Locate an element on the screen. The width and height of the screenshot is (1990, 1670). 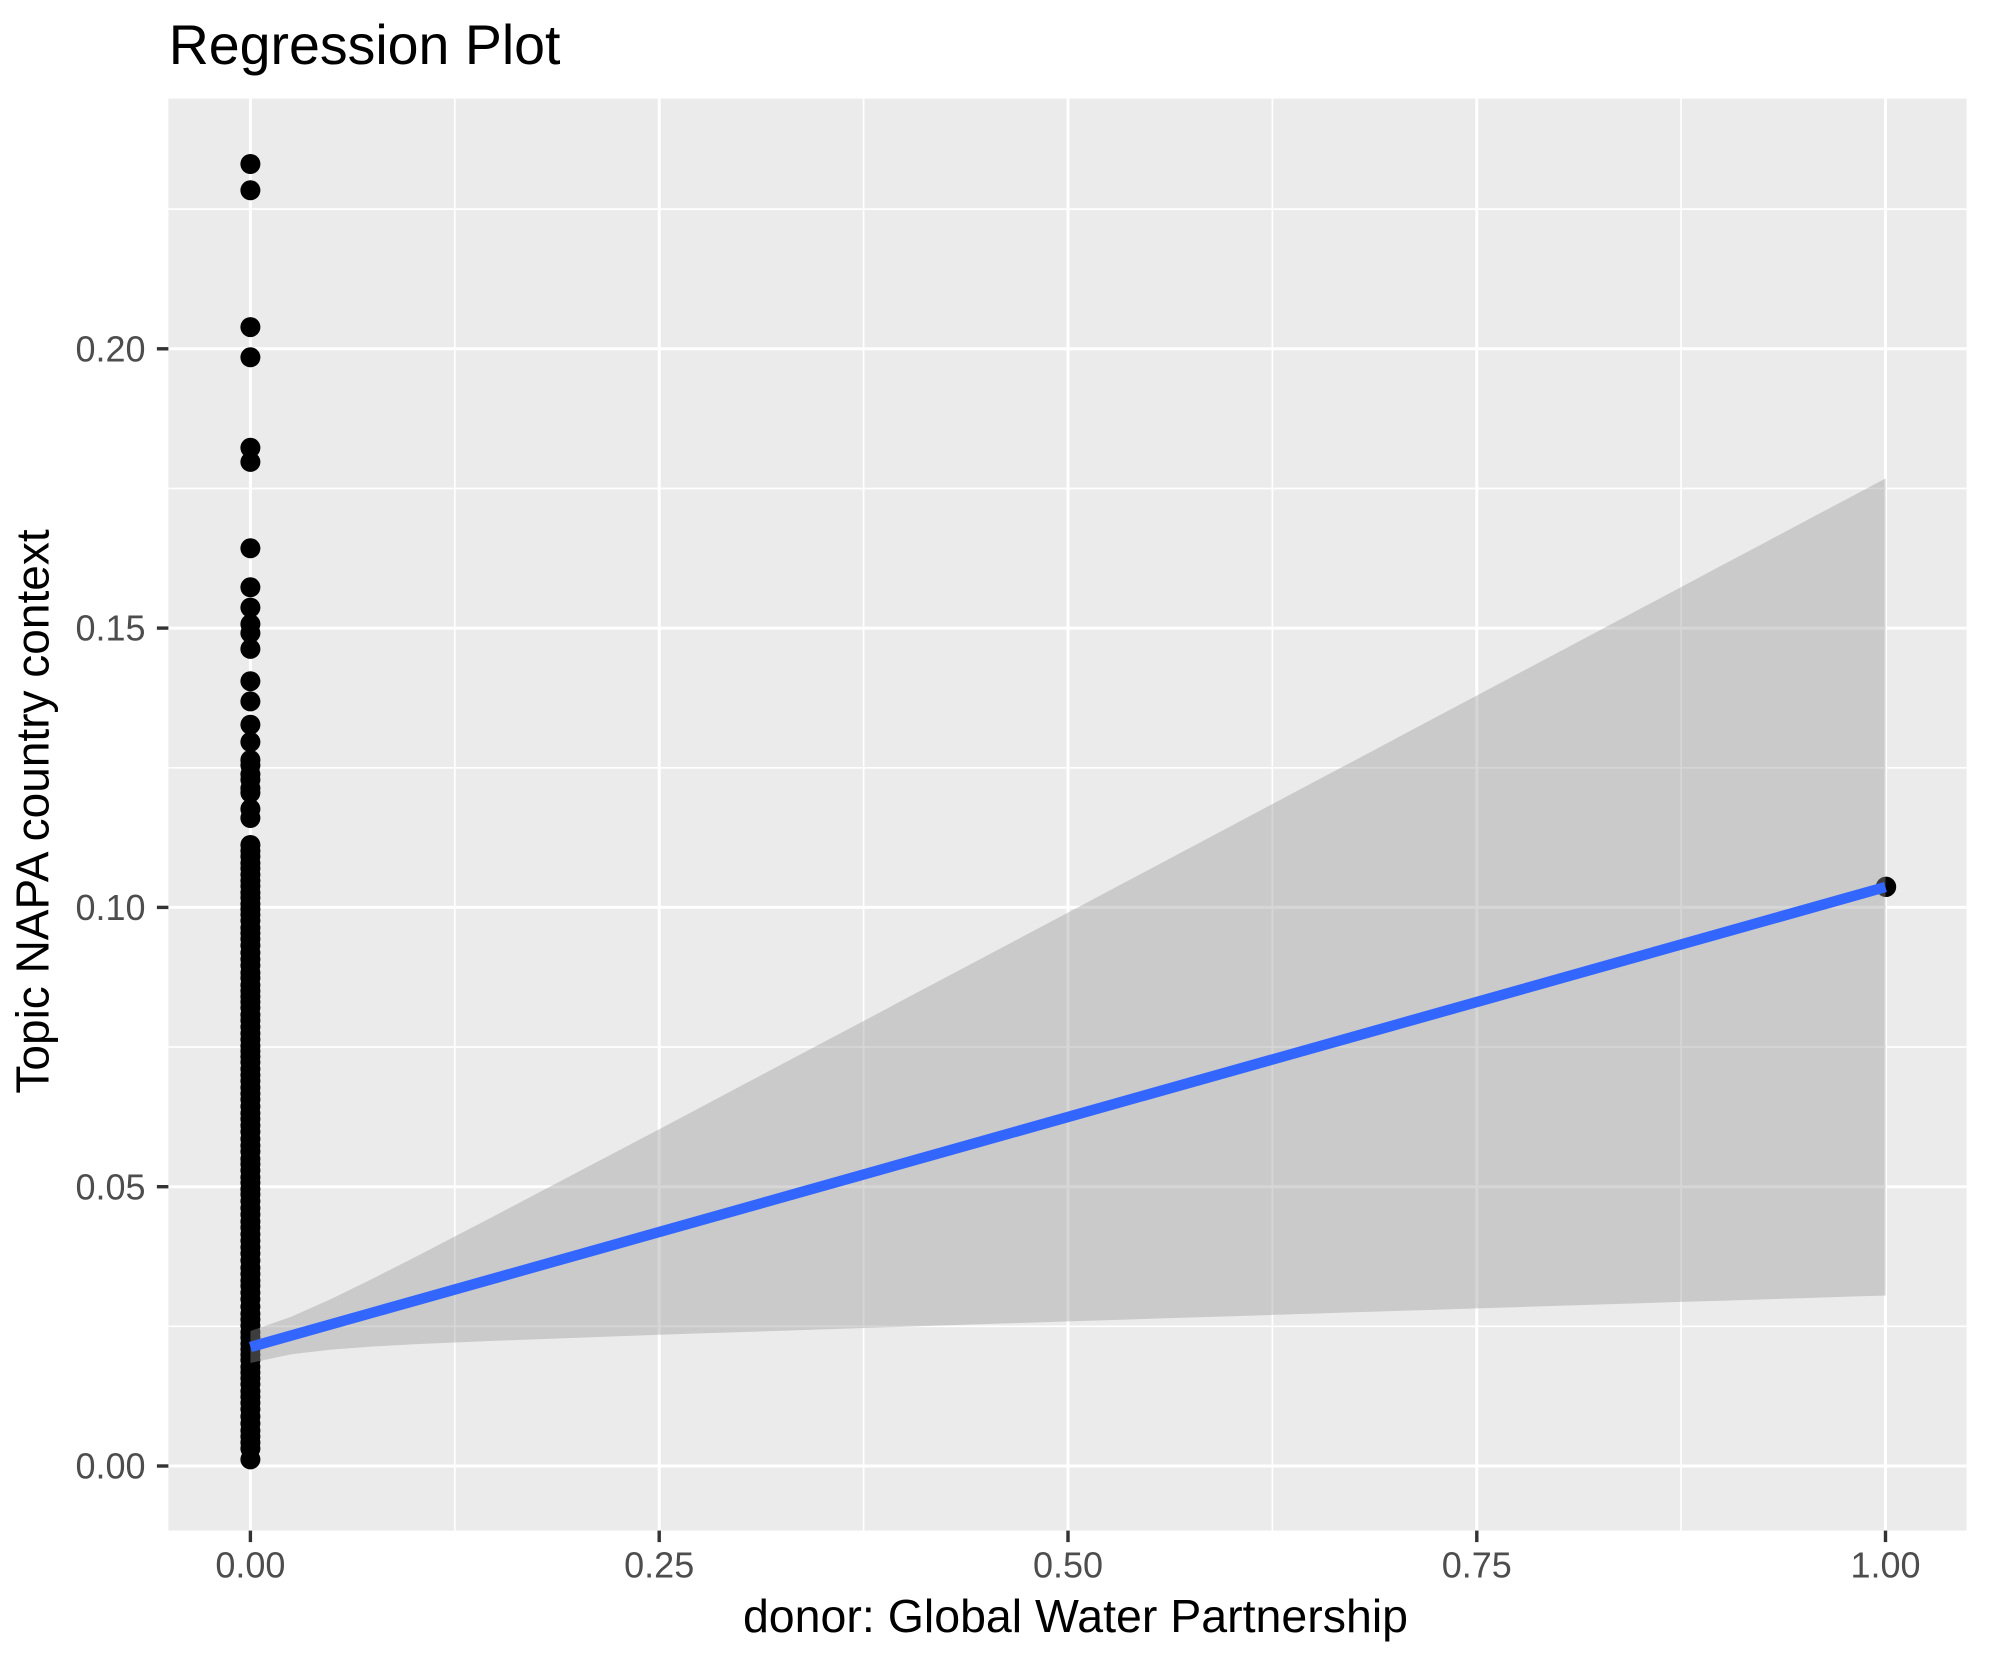
svg-text: 0.15 is located at coordinates (111, 628).